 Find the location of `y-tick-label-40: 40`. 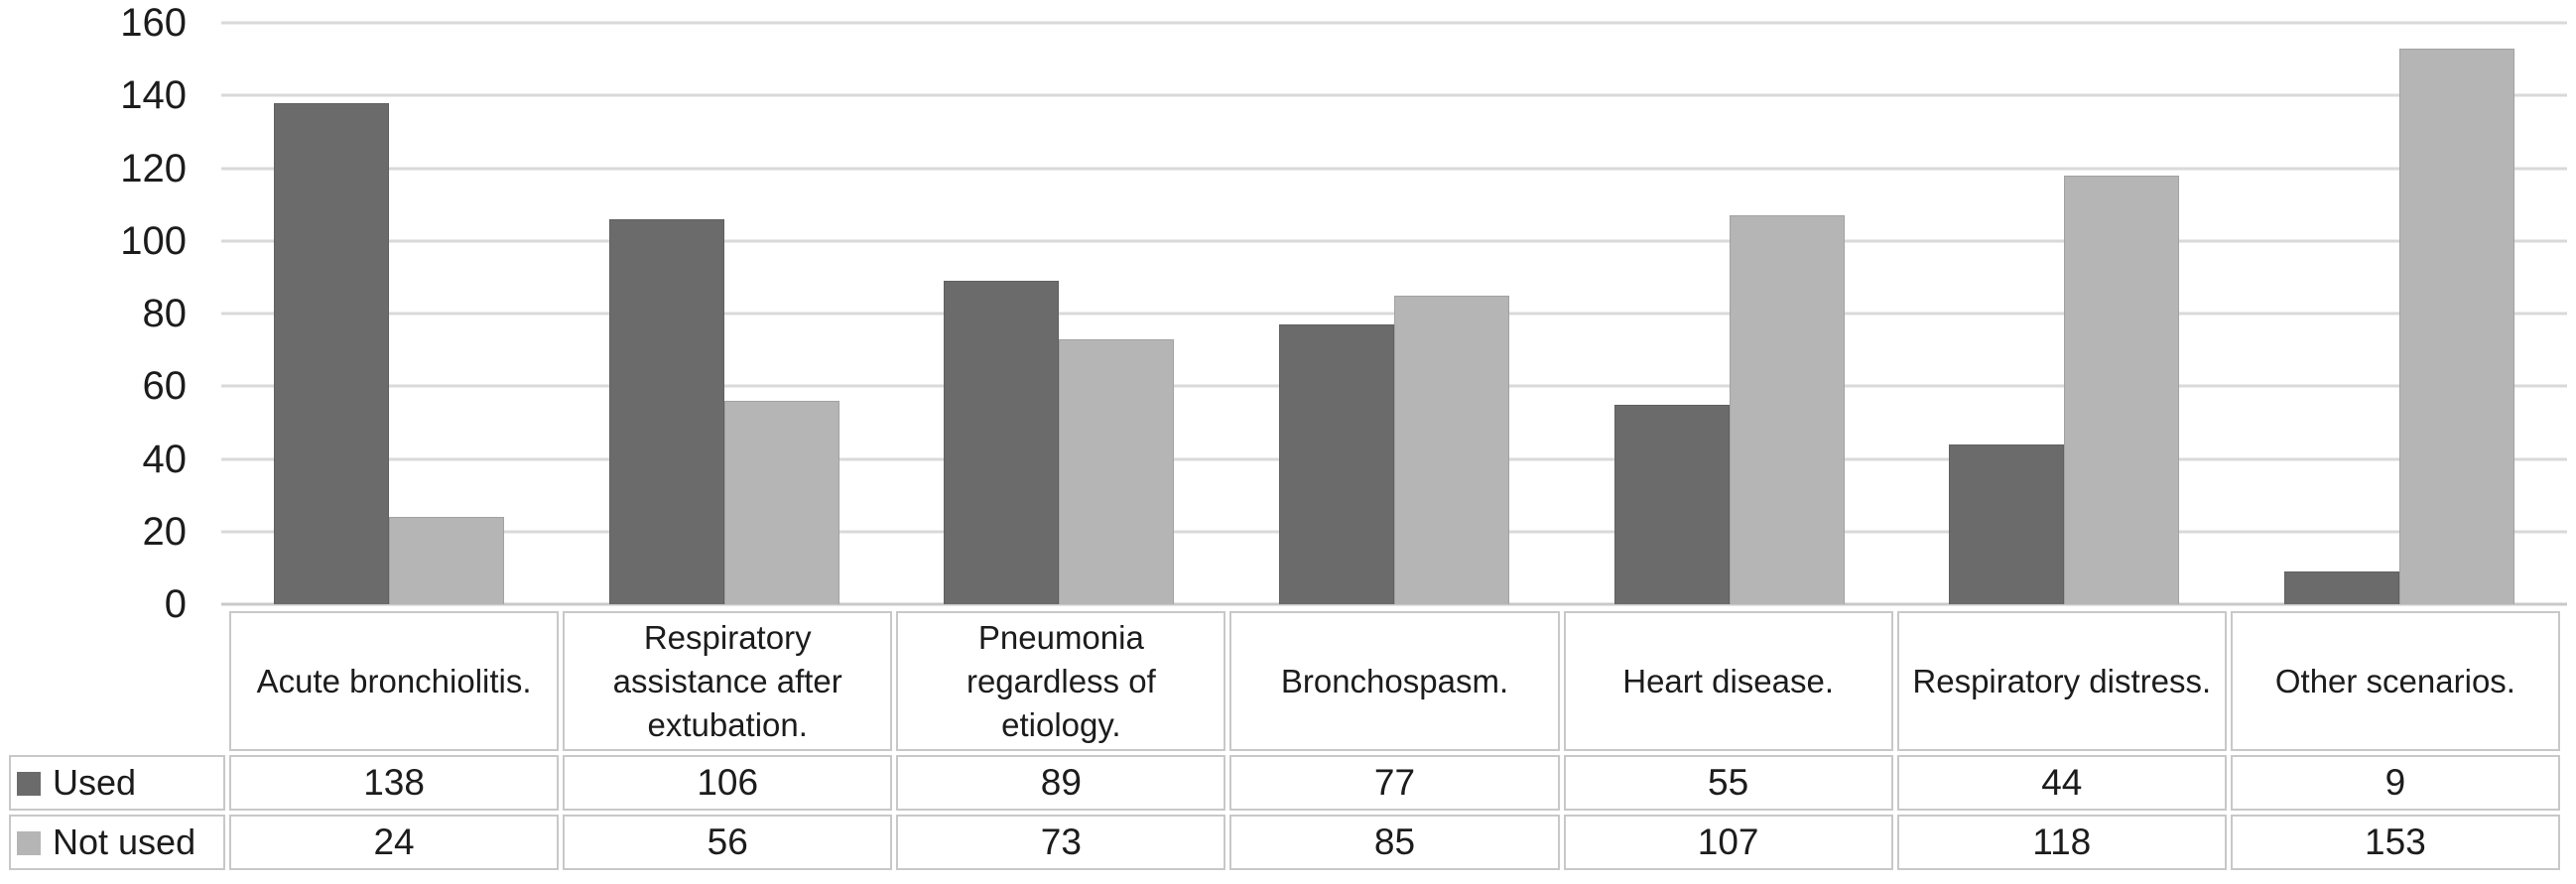

y-tick-label-40: 40 is located at coordinates (165, 459).